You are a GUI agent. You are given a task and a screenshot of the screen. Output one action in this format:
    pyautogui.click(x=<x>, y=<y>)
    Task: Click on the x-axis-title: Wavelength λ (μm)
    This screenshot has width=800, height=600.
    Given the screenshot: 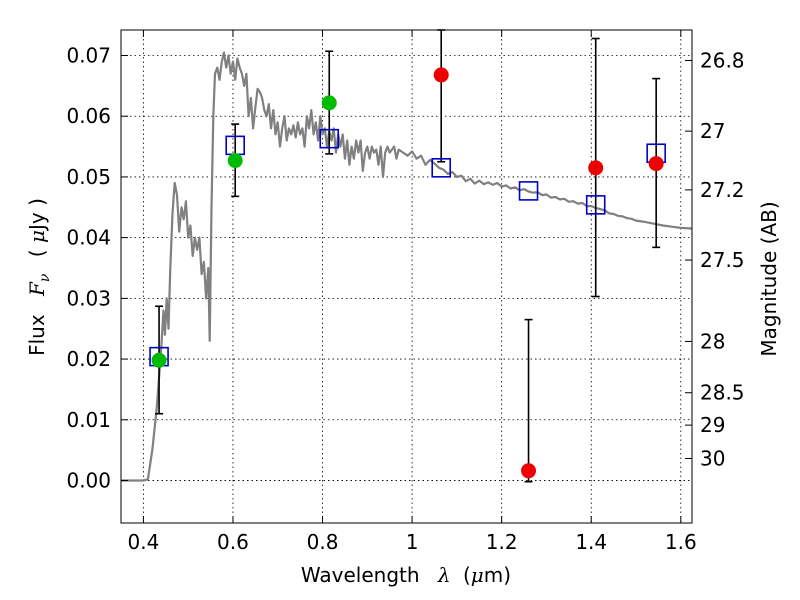 What is the action you would take?
    pyautogui.click(x=406, y=575)
    